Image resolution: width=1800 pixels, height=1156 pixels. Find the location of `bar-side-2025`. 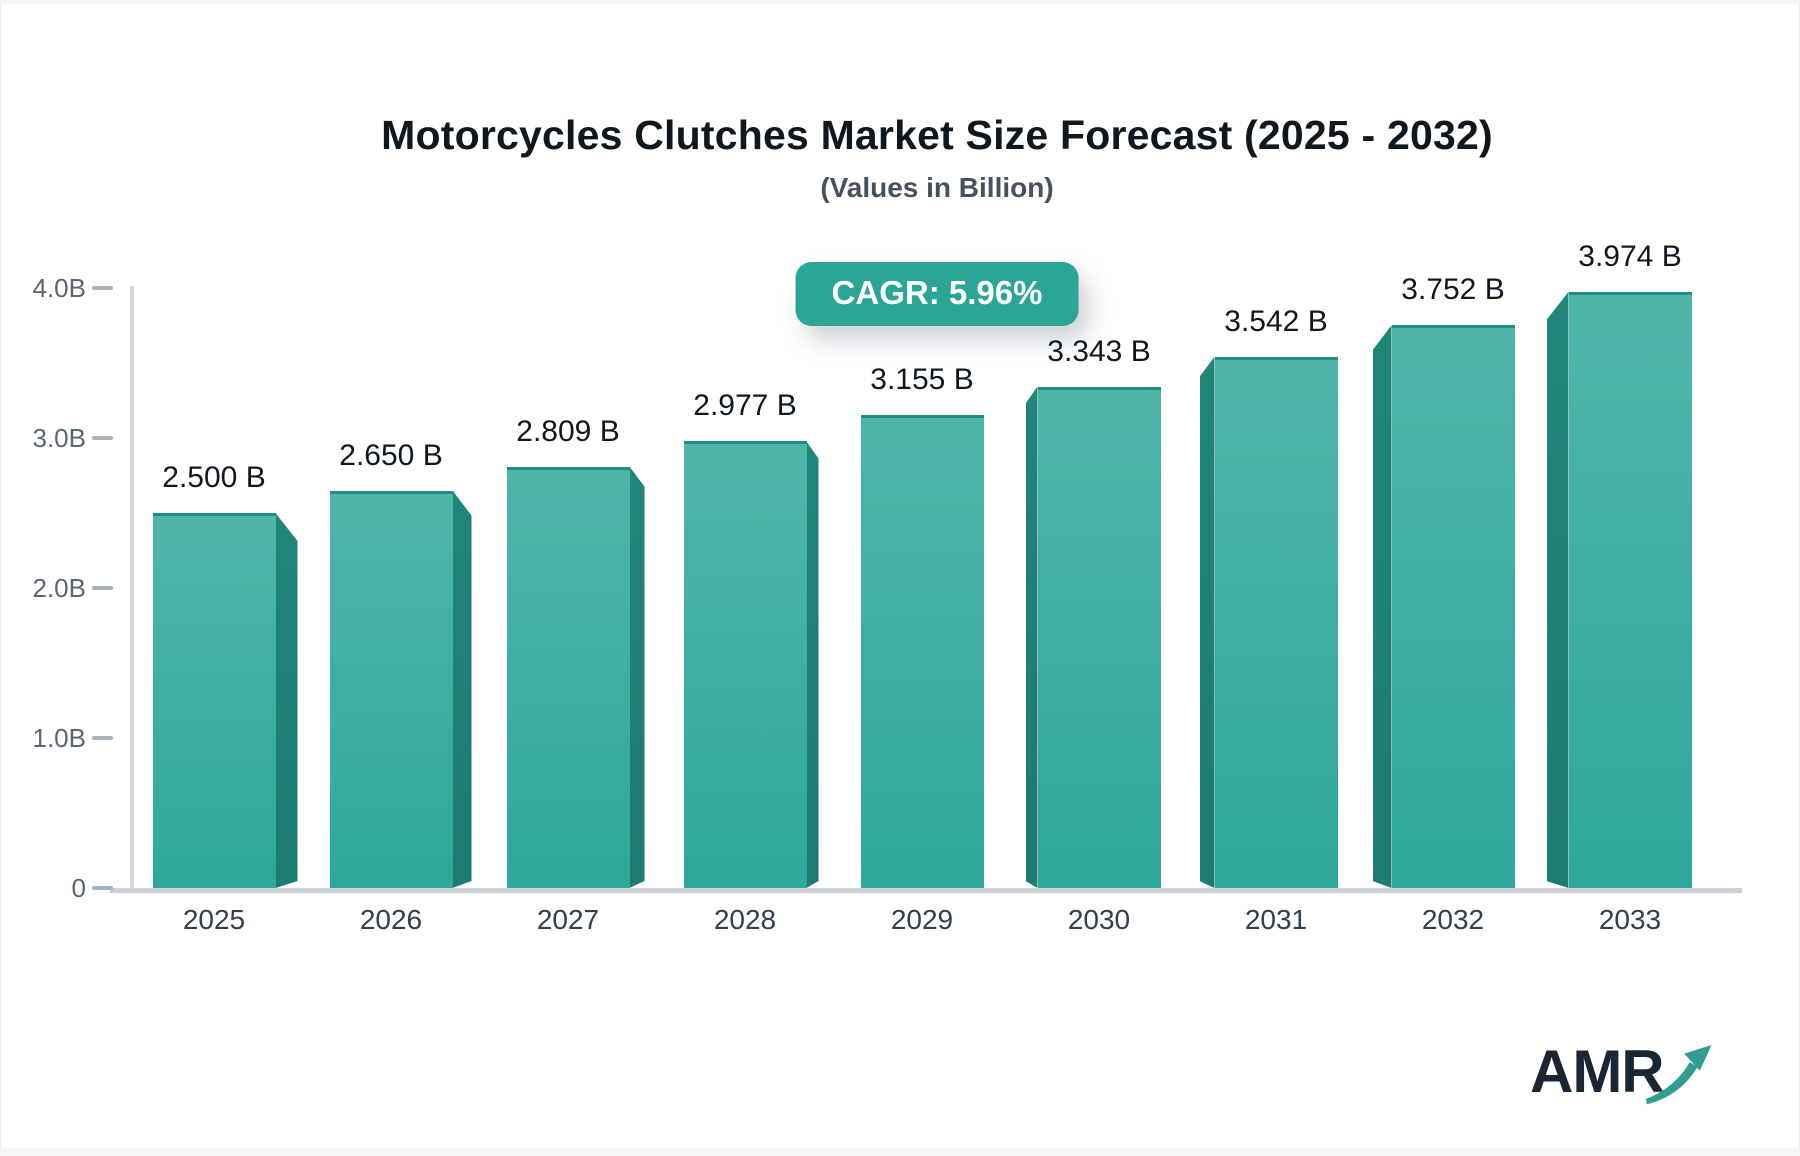

bar-side-2025 is located at coordinates (287, 700).